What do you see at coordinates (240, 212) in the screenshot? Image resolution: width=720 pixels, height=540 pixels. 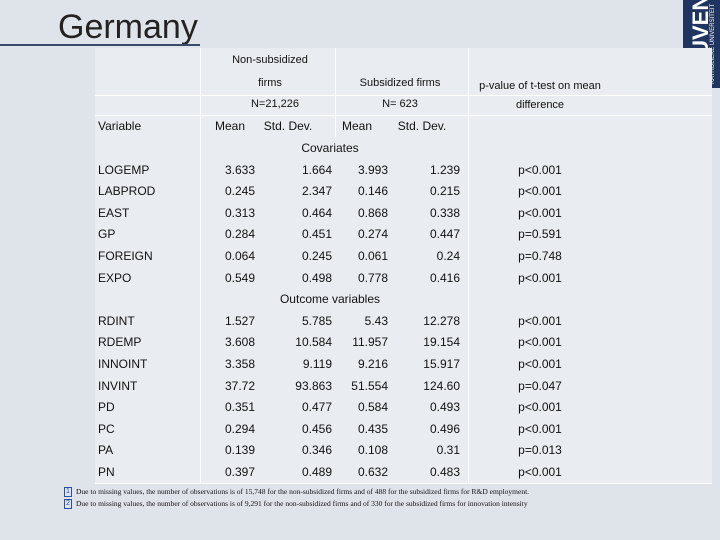 I see `cell-value: 0.313` at bounding box center [240, 212].